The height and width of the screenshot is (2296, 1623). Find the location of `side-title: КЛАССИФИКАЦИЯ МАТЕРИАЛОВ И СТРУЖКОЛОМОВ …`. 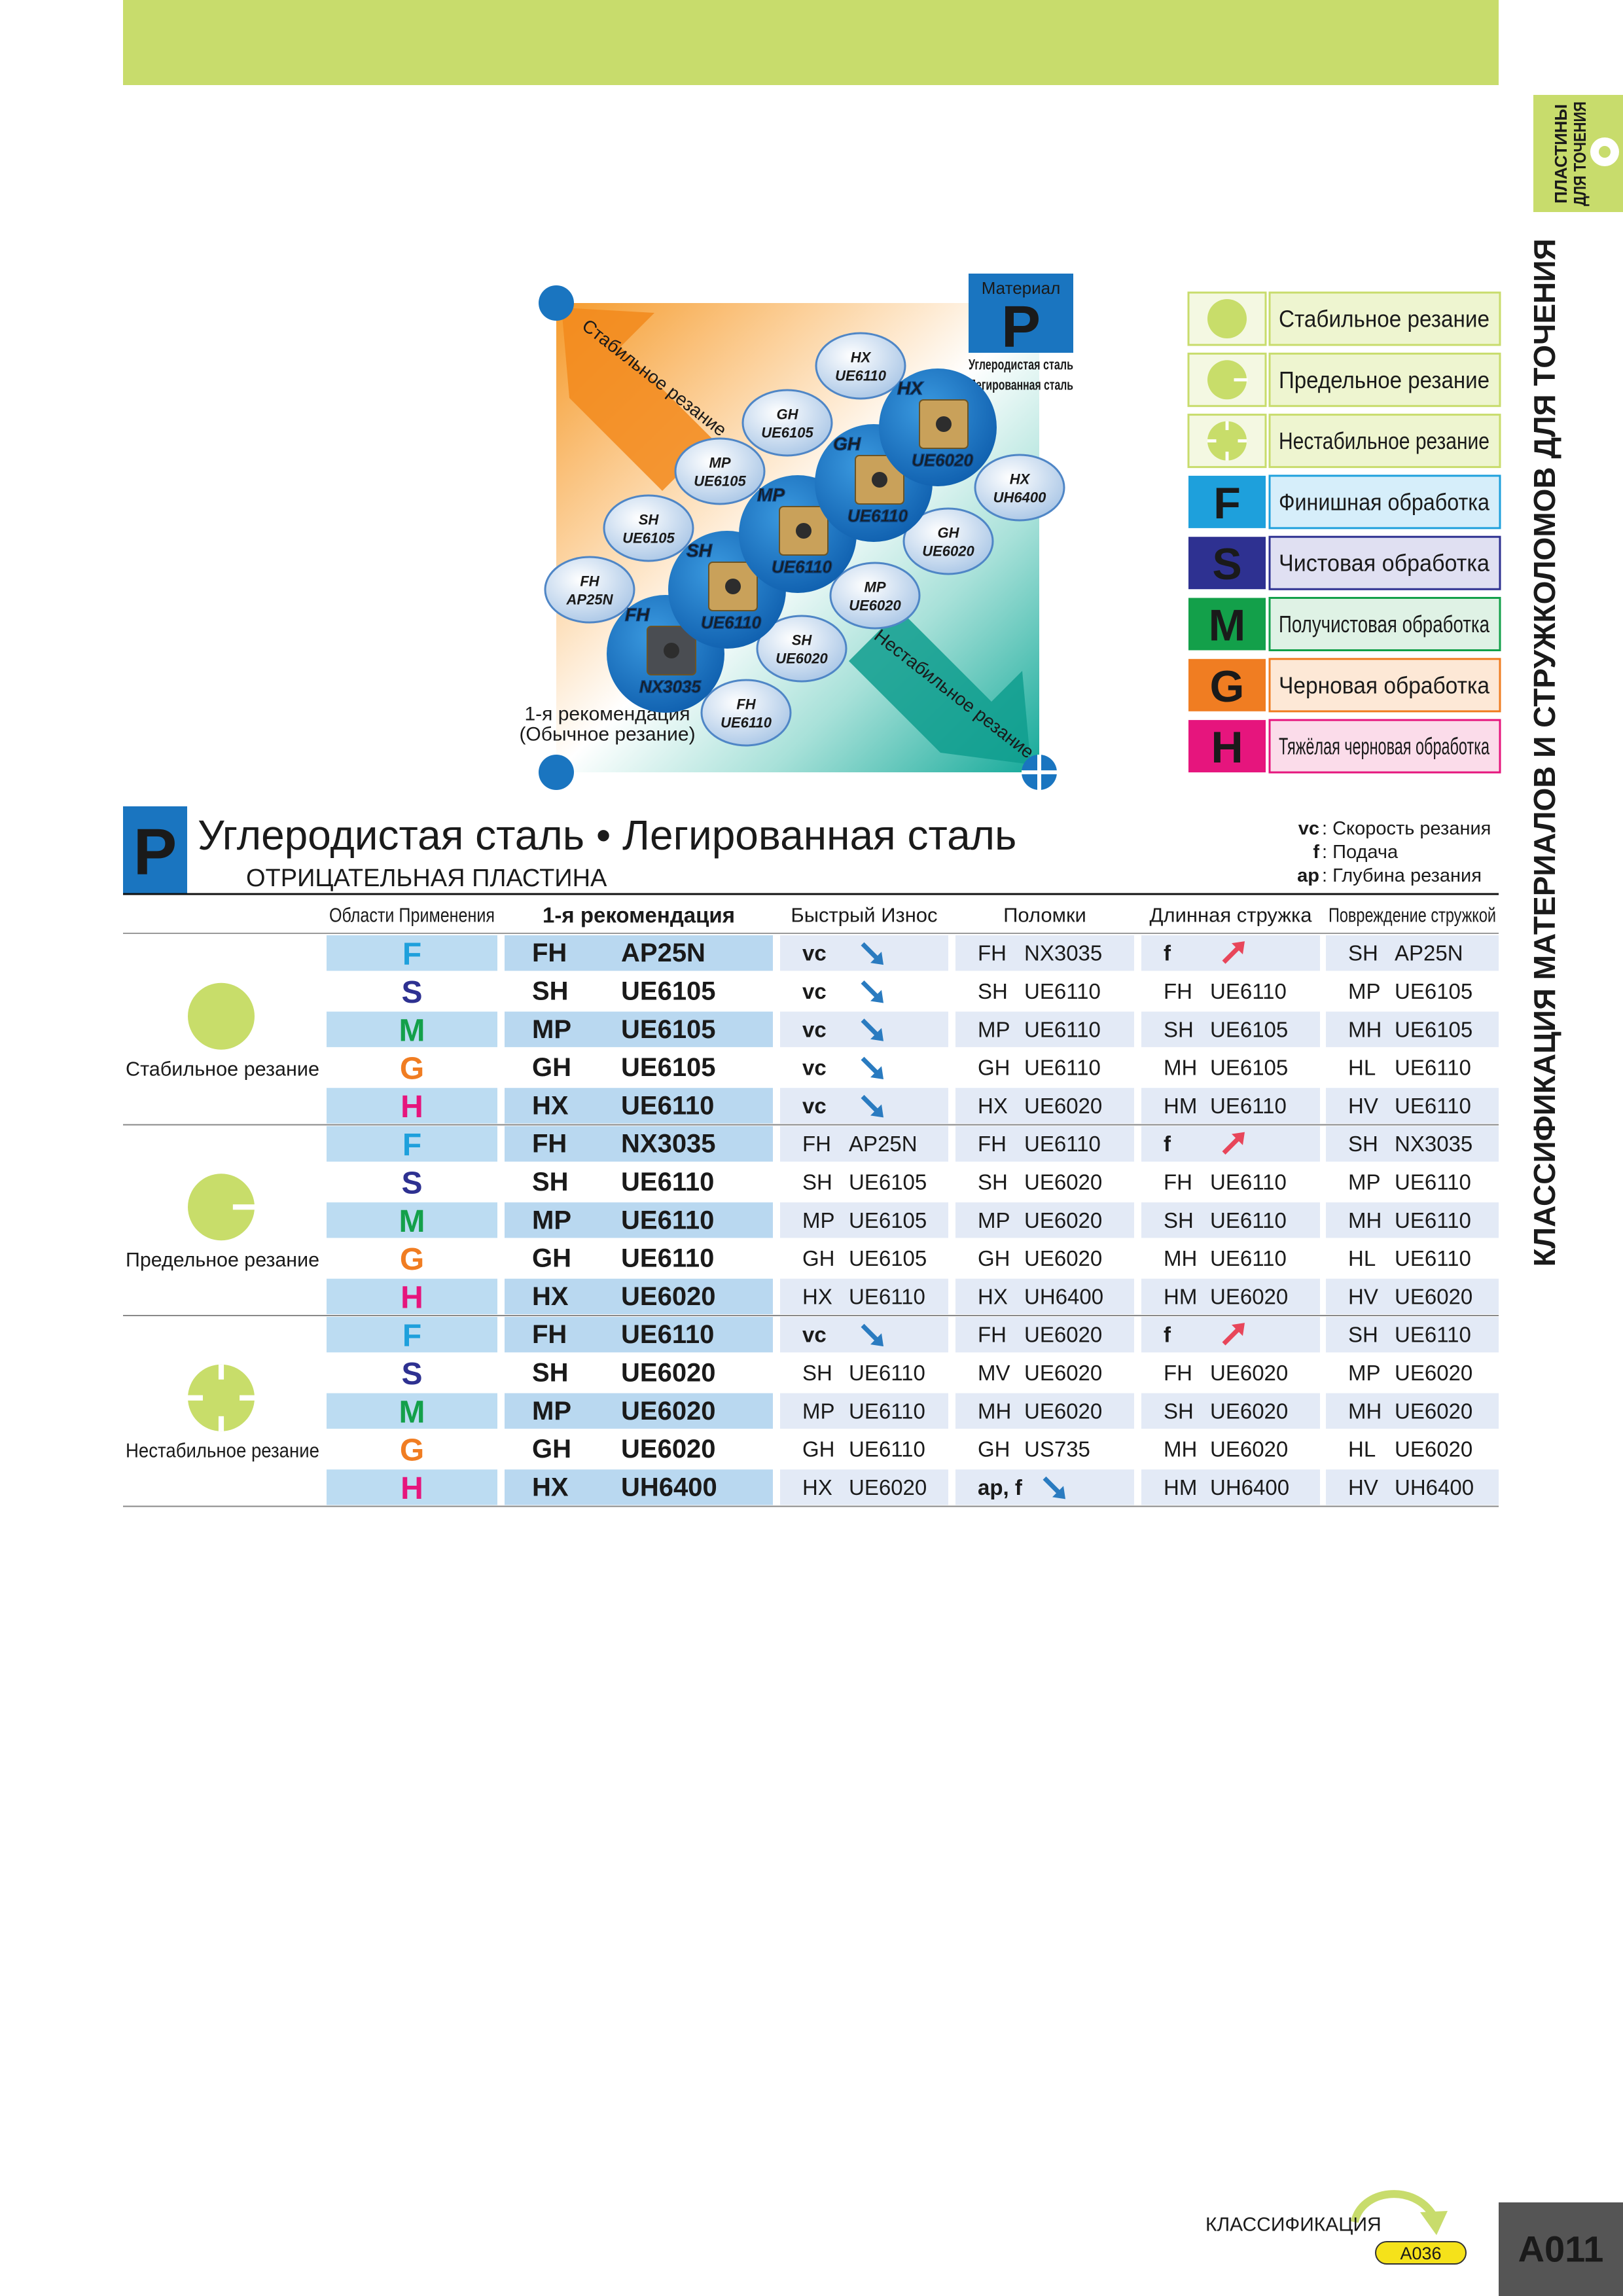

side-title: КЛАССИФИКАЦИЯ МАТЕРИАЛОВ И СТРУЖКОЛОМОВ … is located at coordinates (1544, 753).